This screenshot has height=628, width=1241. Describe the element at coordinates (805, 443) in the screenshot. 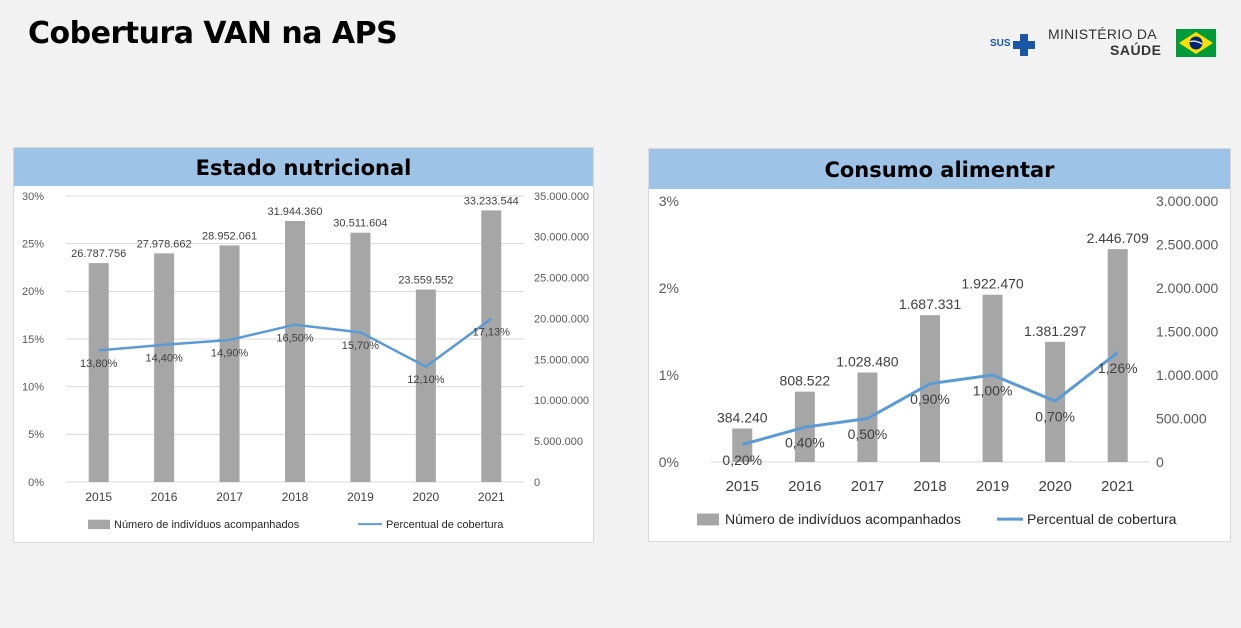

I see `line-data-label: 0,40%` at that location.